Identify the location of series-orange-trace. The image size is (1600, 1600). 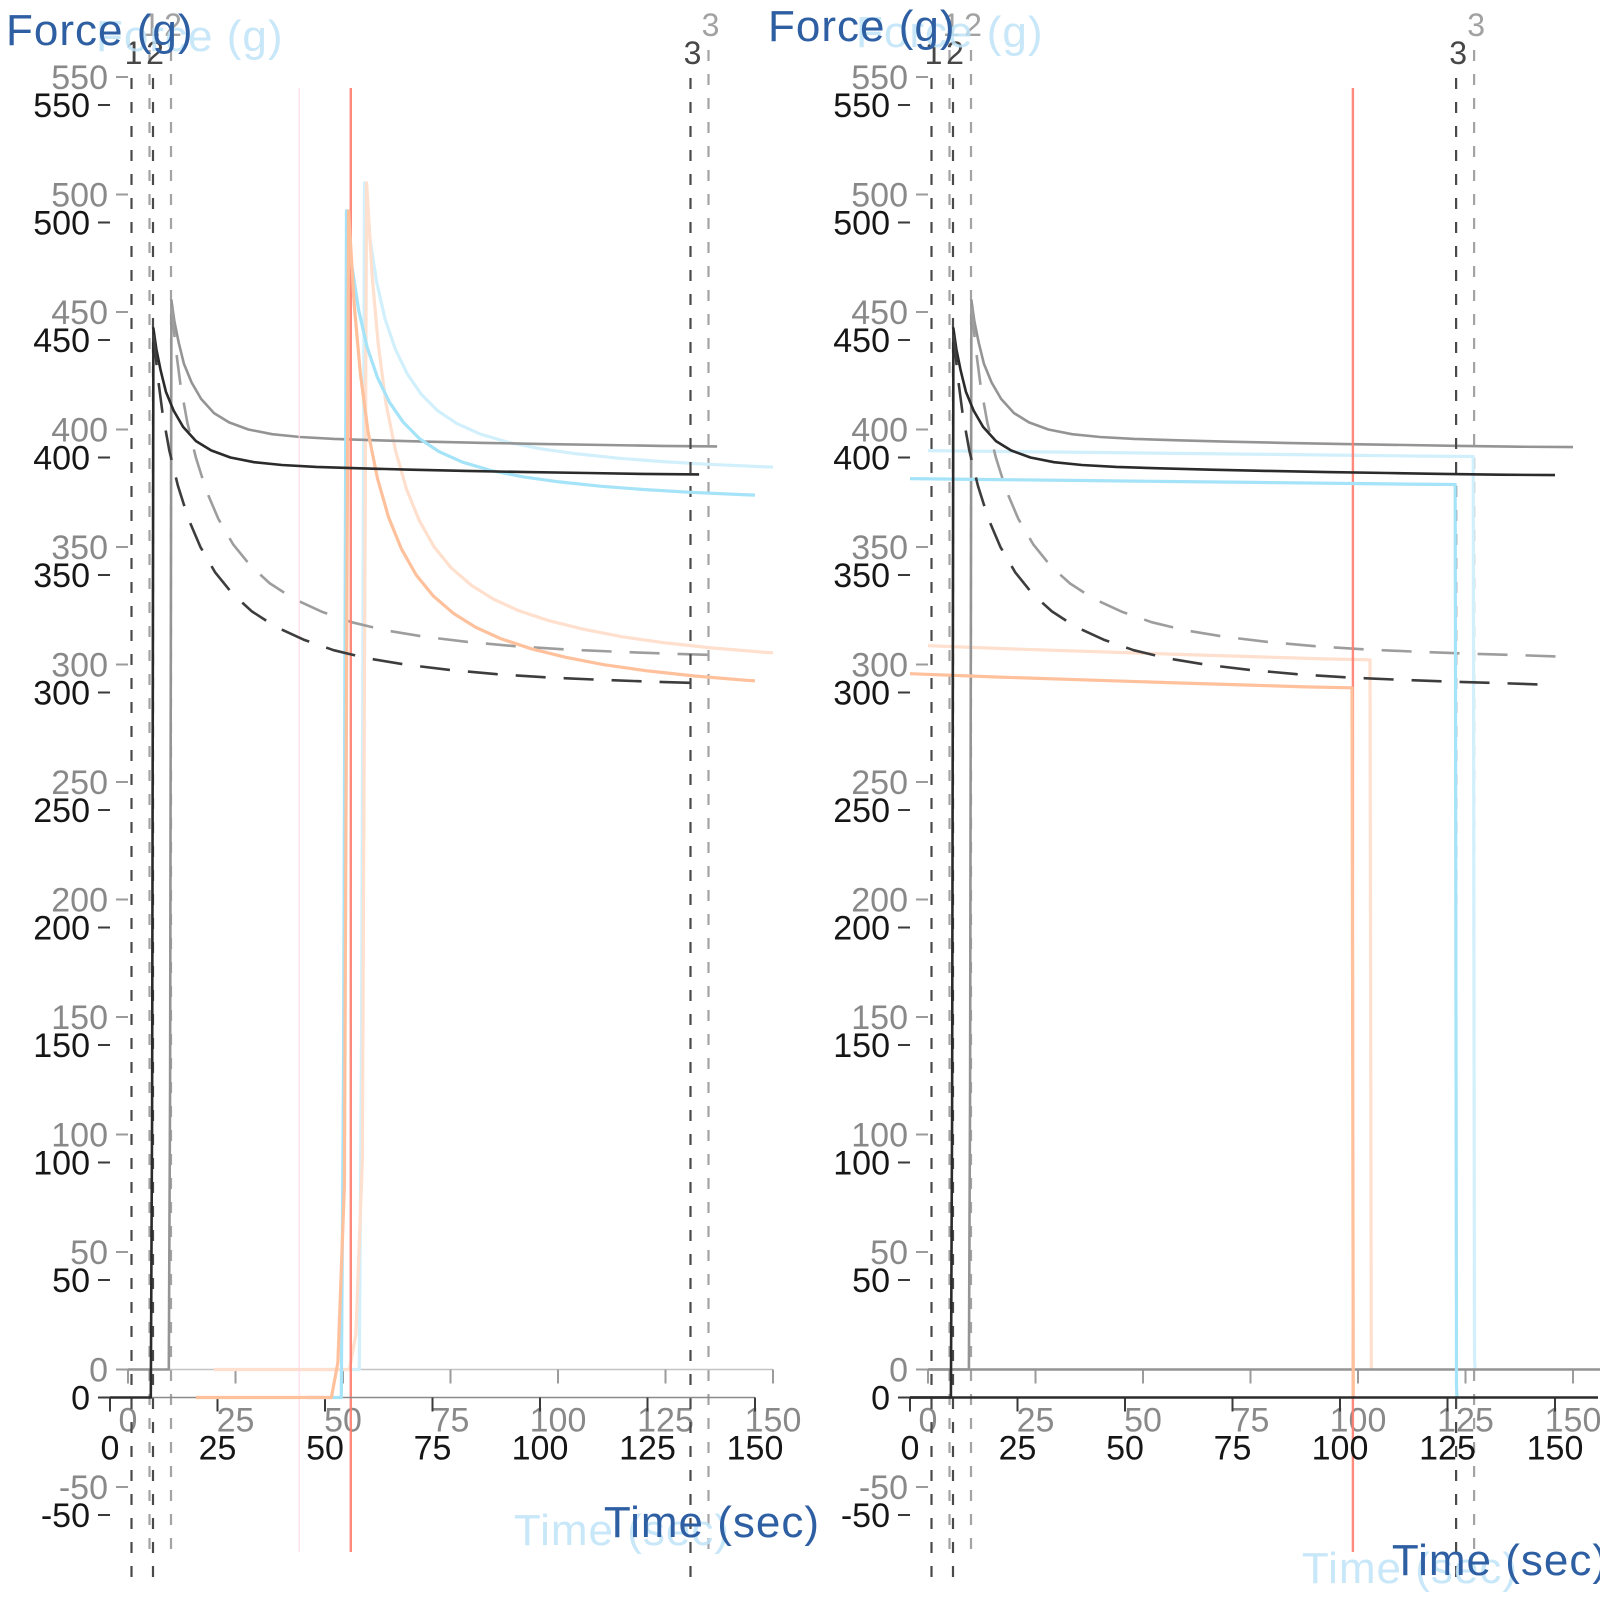
(1150, 1007).